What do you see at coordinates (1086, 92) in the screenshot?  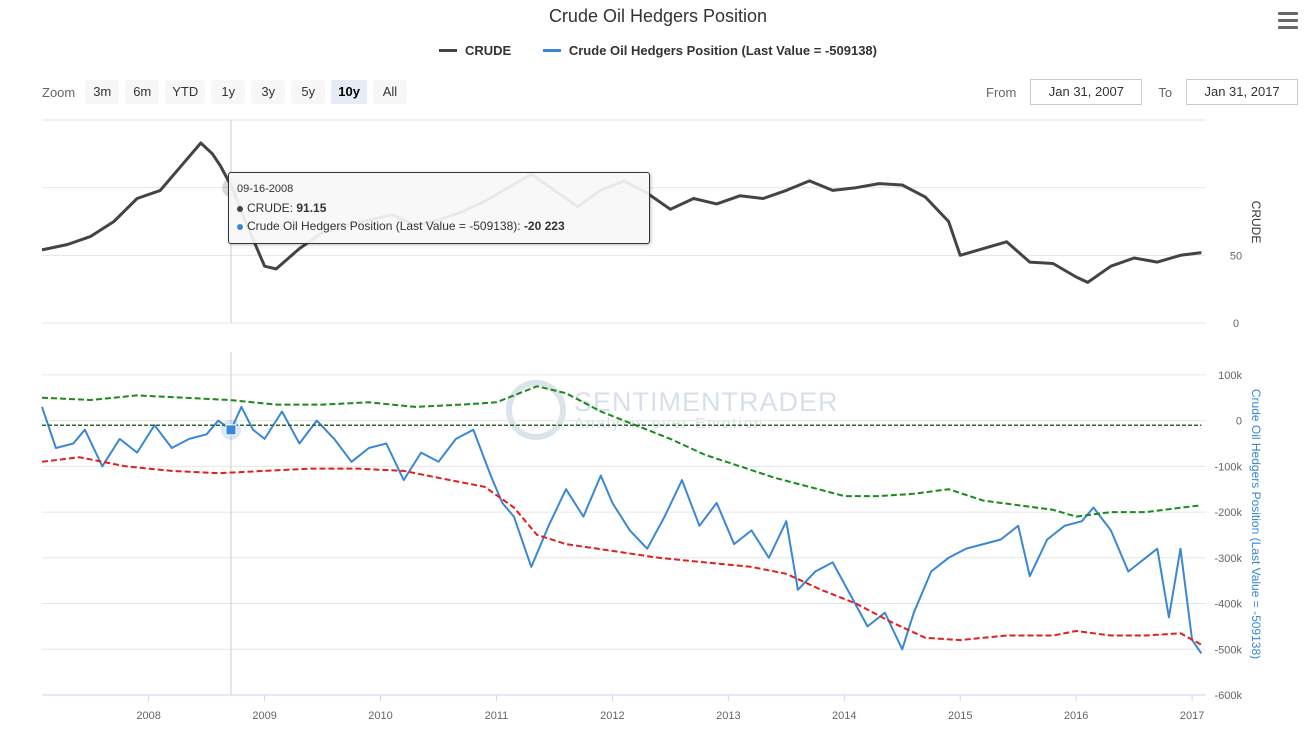 I see `from-date-input: Jan 31, 2007` at bounding box center [1086, 92].